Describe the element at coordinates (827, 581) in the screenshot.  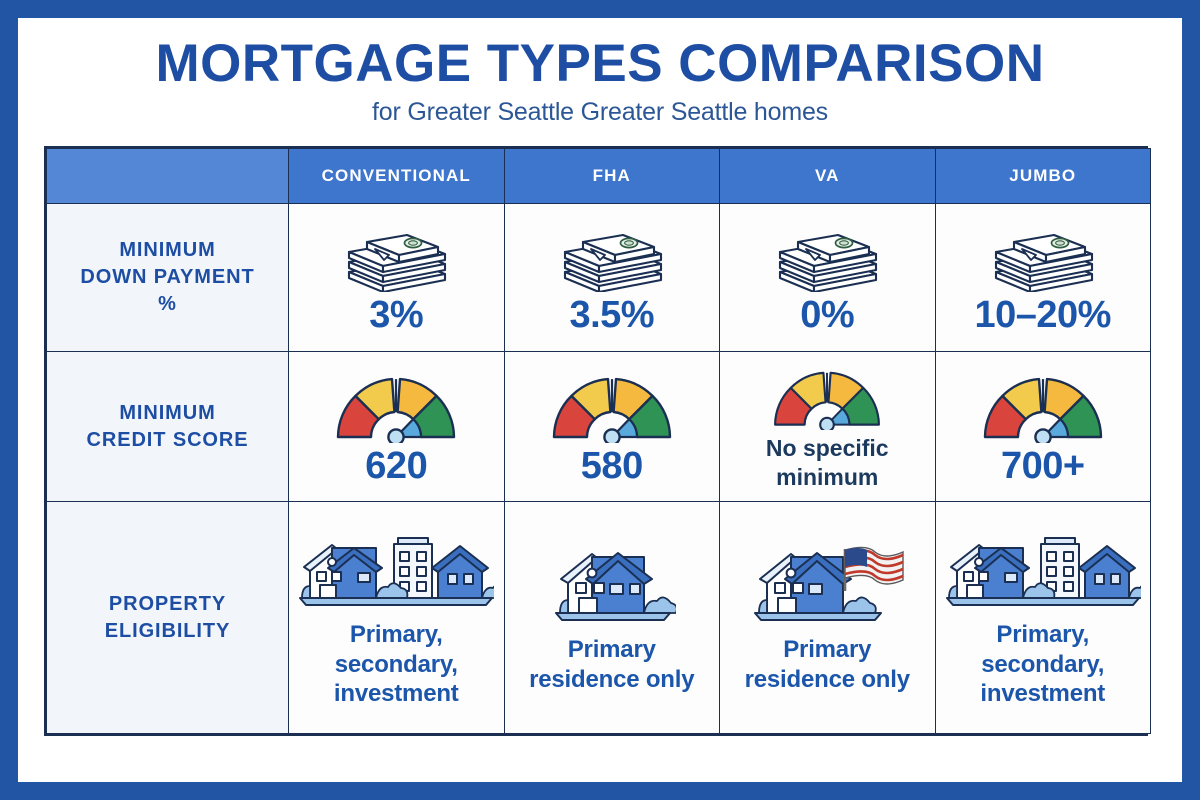
I see `house-flag-icon` at that location.